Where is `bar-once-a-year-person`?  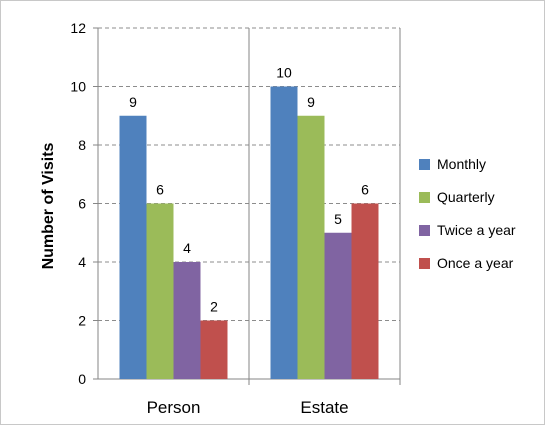
bar-once-a-year-person is located at coordinates (214, 349).